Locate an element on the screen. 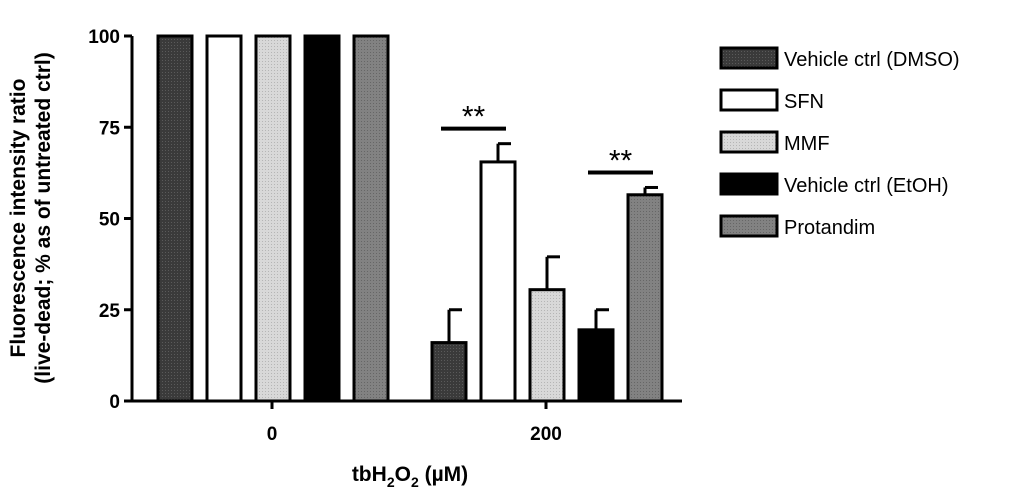 This screenshot has width=1024, height=499. x-axis-title-sub1: 2 is located at coordinates (391, 482).